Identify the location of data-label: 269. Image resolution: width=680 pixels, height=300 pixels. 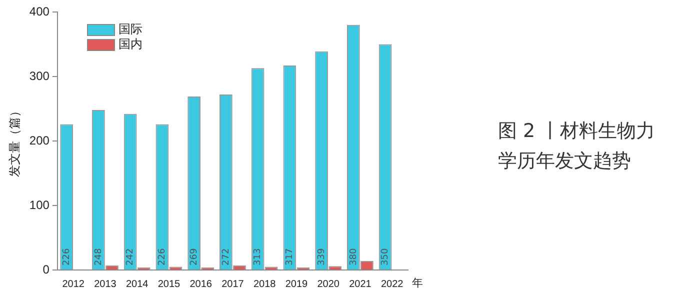
(194, 257).